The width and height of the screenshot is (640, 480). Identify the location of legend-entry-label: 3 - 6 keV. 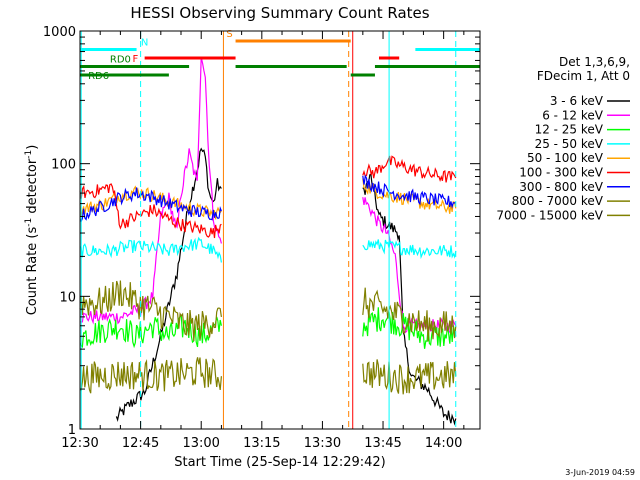
(577, 101).